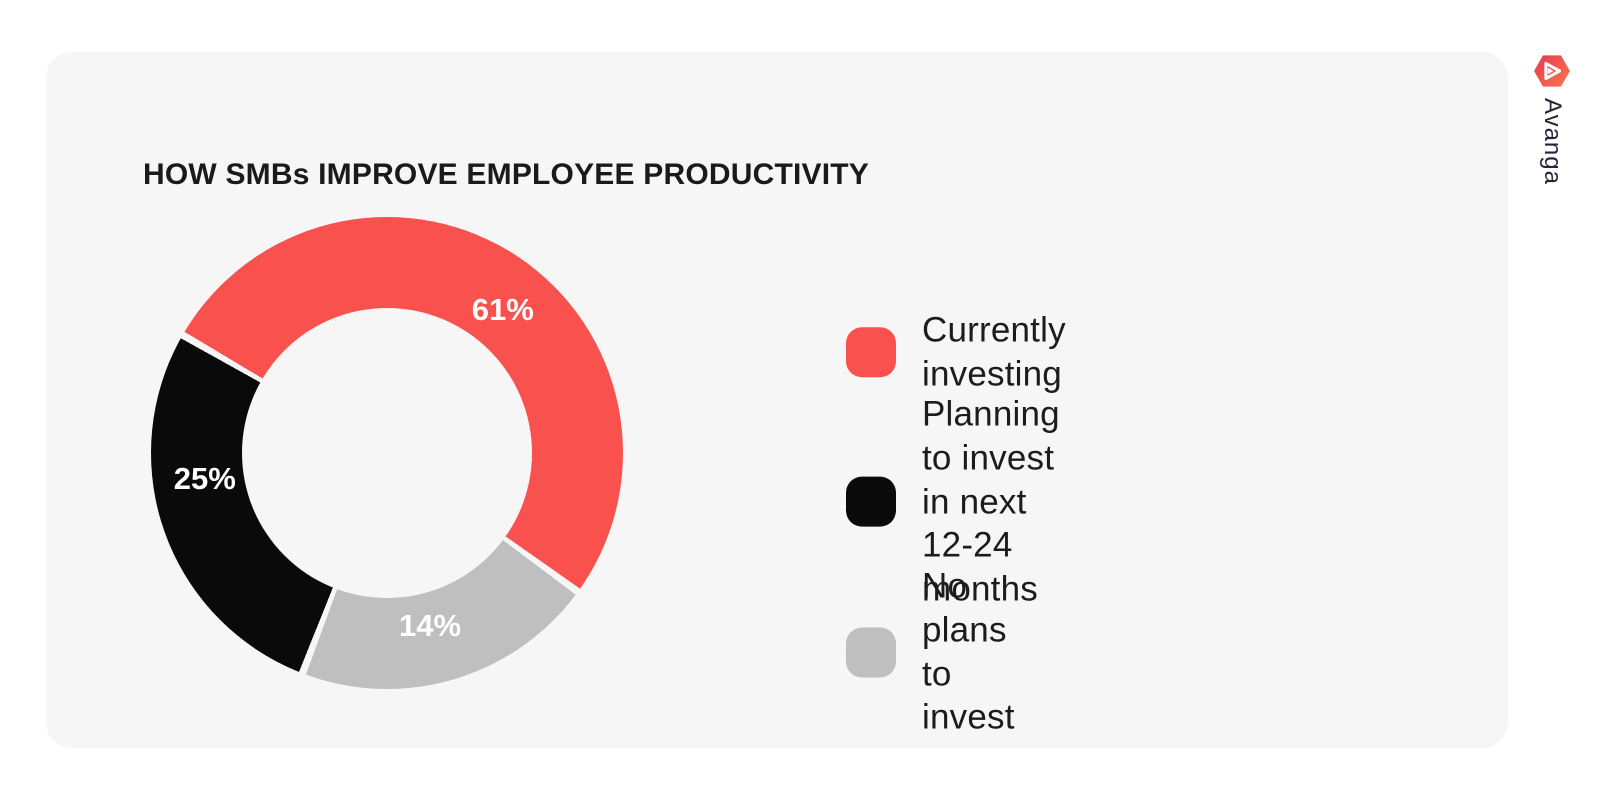 The height and width of the screenshot is (800, 1600). I want to click on legend-item-currently-investing: Currently investing, so click(956, 352).